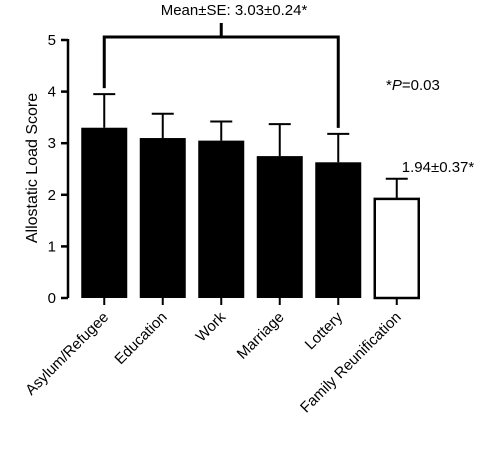 Image resolution: width=482 pixels, height=456 pixels. Describe the element at coordinates (397, 85) in the screenshot. I see `p-letter: P` at that location.